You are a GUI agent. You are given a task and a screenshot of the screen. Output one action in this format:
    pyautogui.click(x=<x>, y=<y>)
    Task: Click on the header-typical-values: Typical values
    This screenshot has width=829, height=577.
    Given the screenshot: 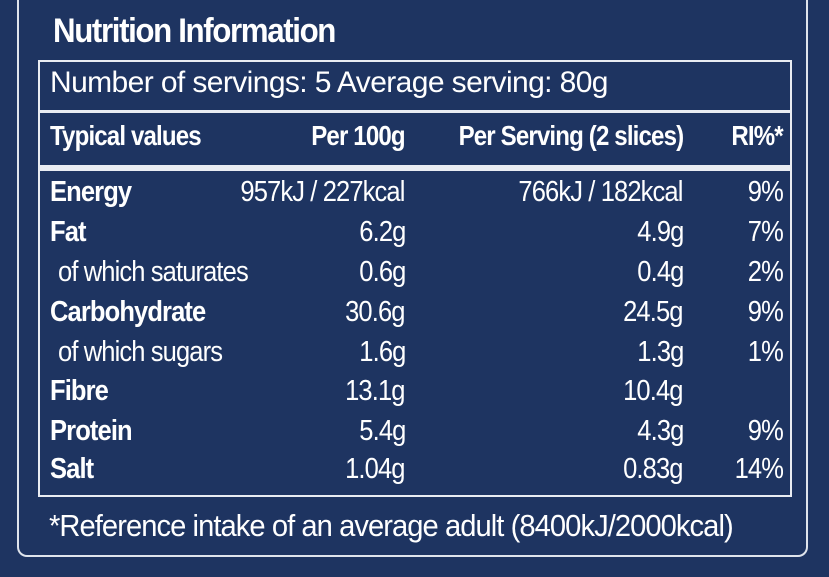 What is the action you would take?
    pyautogui.click(x=126, y=135)
    